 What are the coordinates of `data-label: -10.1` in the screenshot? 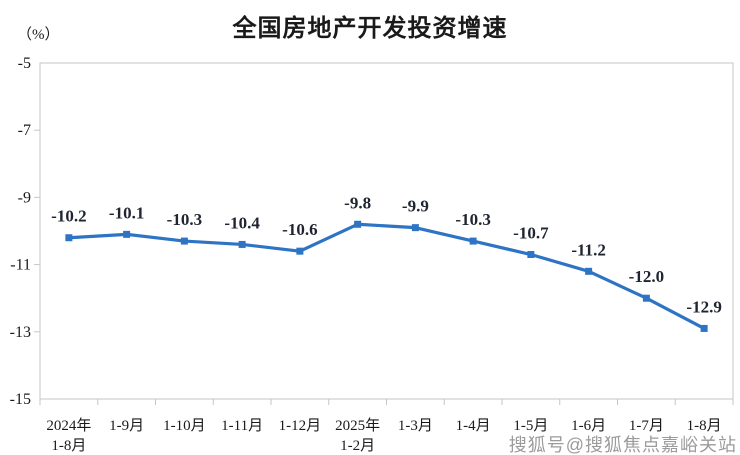 It's located at (126, 212).